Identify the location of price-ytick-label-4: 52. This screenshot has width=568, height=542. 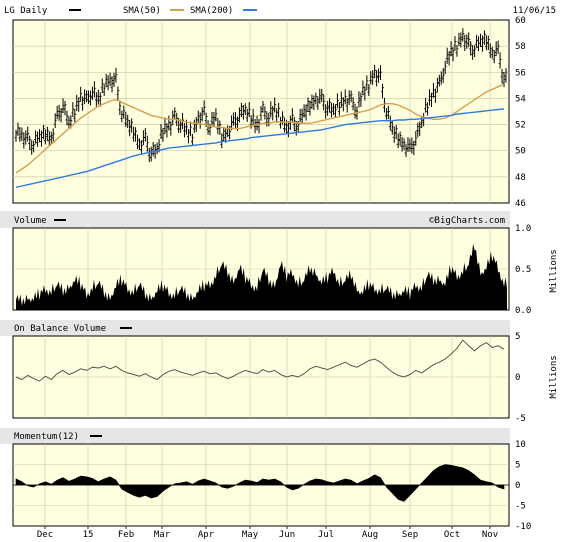
(520, 126).